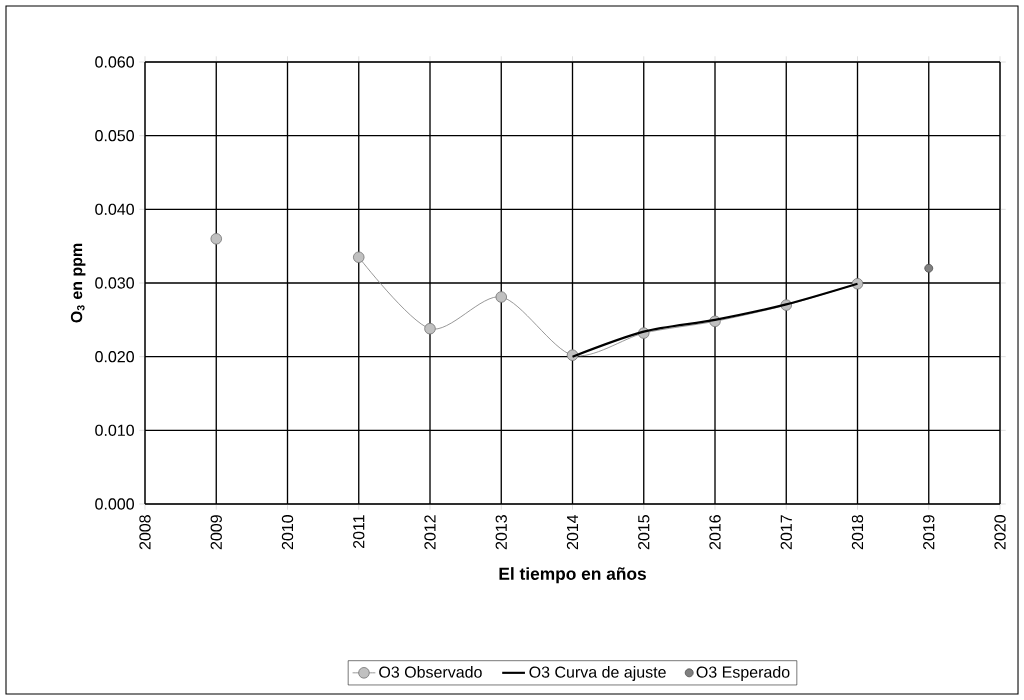  What do you see at coordinates (145, 532) in the screenshot?
I see `x-tick-label: 2008` at bounding box center [145, 532].